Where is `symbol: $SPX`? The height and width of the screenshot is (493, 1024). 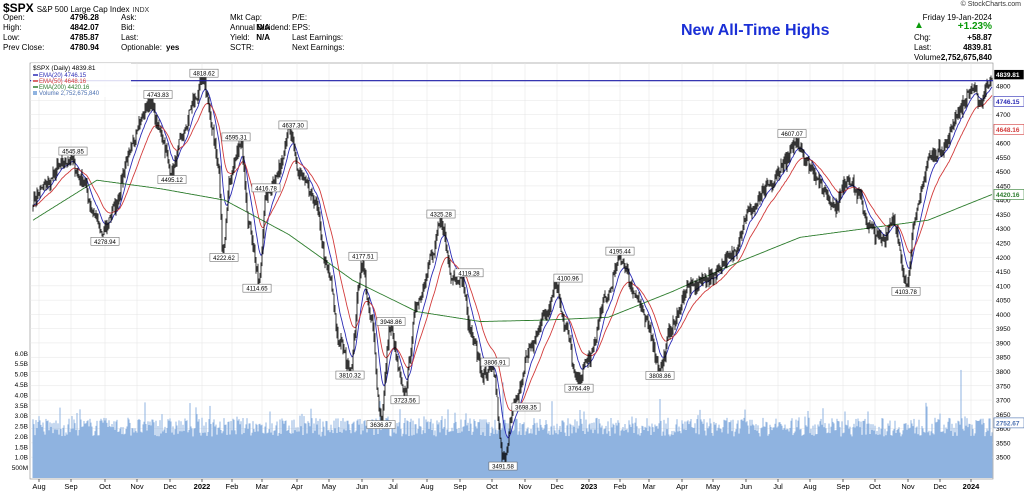 symbol: $SPX is located at coordinates (18, 8).